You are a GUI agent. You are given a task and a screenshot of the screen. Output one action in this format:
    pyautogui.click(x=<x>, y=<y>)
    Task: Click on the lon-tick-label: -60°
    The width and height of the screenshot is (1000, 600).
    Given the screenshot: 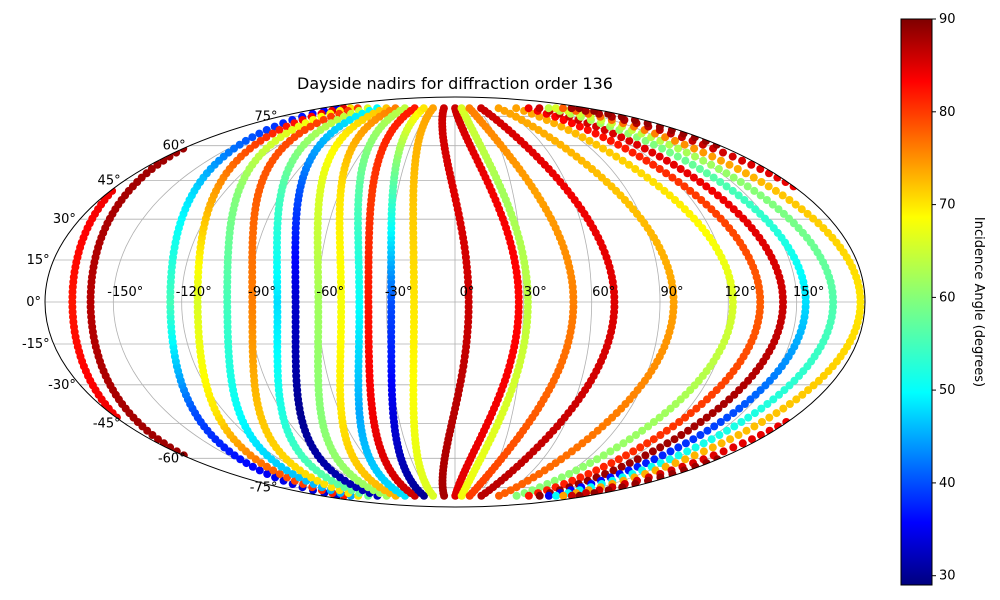 What is the action you would take?
    pyautogui.click(x=330, y=292)
    